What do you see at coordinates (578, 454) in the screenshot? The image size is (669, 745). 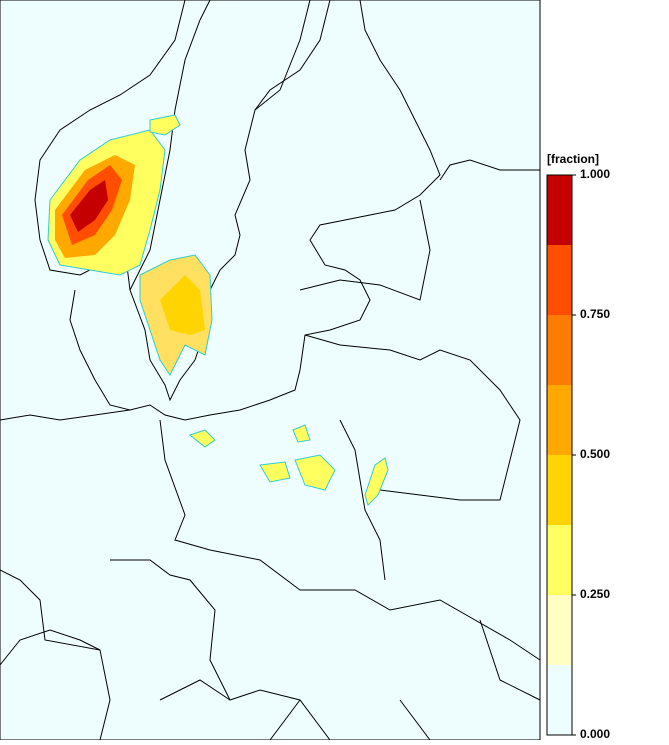 I see `colorbar: 1.000 0.750 0.500 0.250 0.000` at bounding box center [578, 454].